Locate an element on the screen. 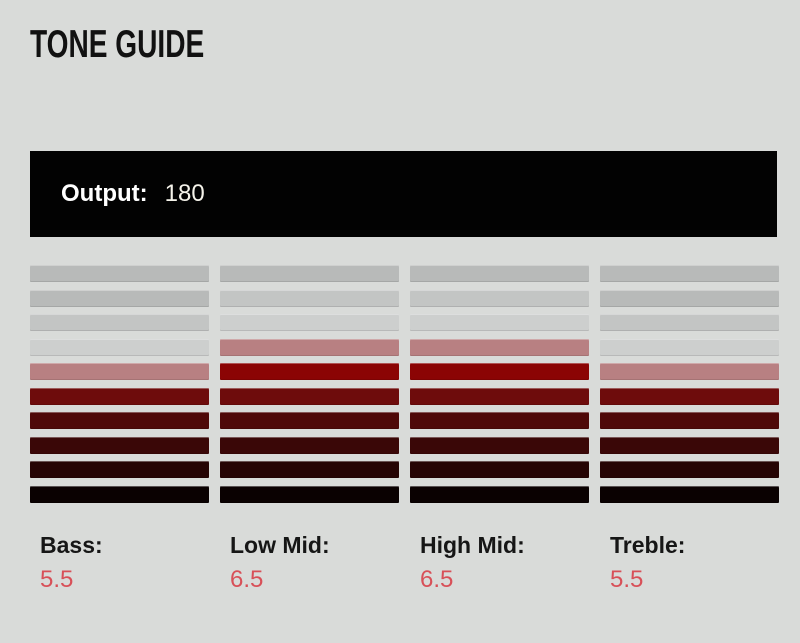  eq-label-high-mid: High Mid: is located at coordinates (472, 544).